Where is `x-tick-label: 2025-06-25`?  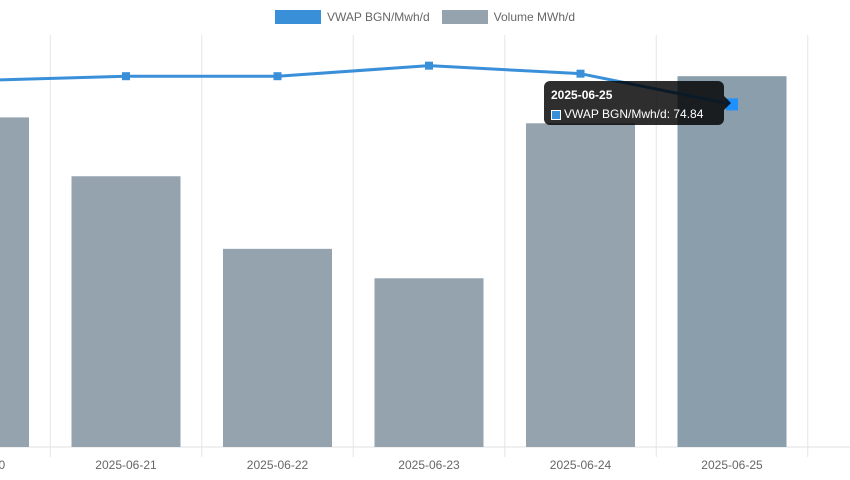
x-tick-label: 2025-06-25 is located at coordinates (732, 465).